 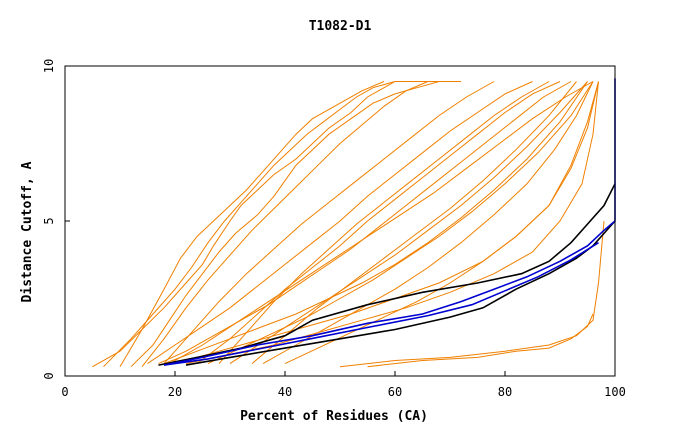 I want to click on y-axis: 0 5 10, so click(x=56, y=219).